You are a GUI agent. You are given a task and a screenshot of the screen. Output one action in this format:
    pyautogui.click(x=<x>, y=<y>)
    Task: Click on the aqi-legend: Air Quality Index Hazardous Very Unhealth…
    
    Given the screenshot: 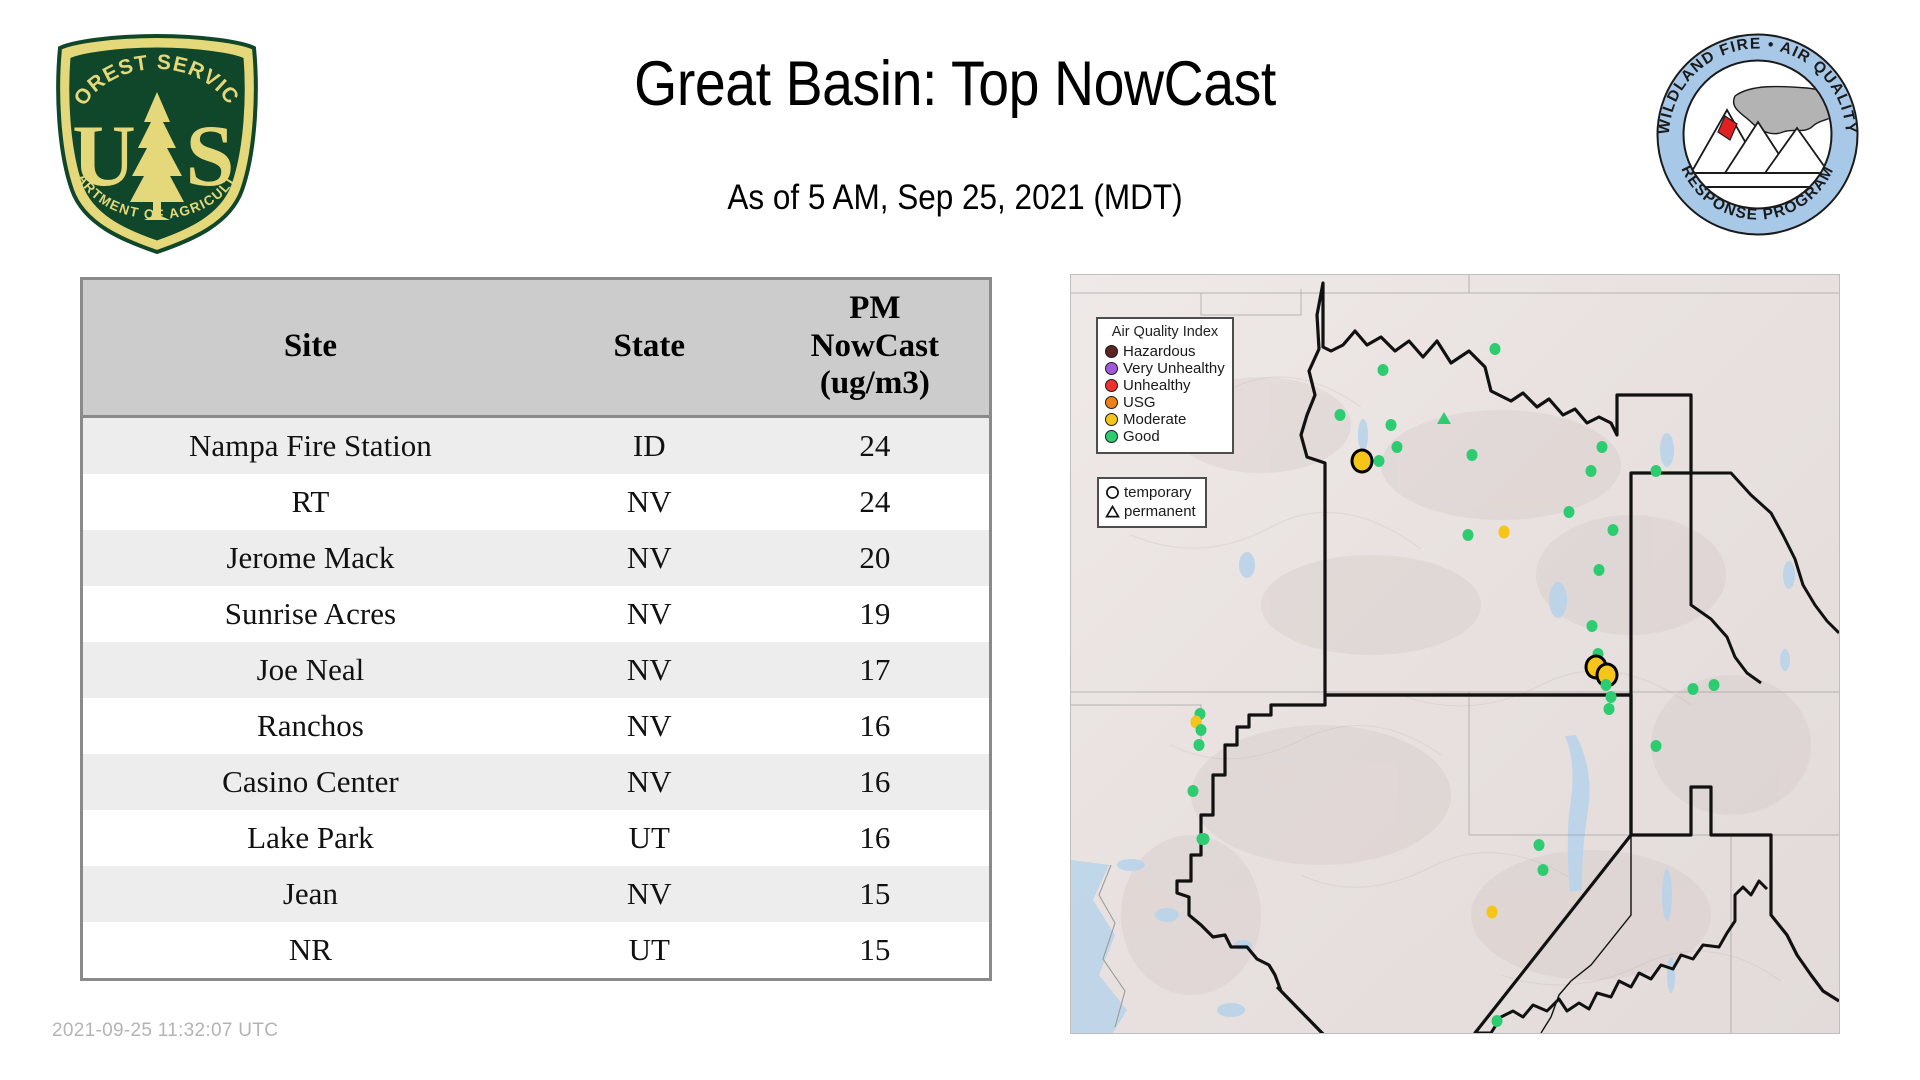 What is the action you would take?
    pyautogui.click(x=1165, y=385)
    